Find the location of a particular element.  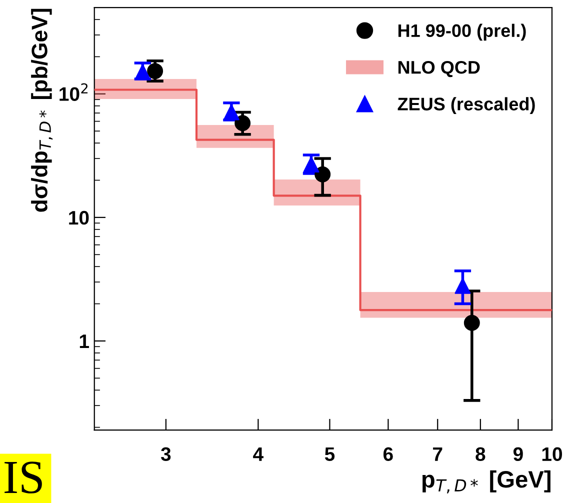

text: IS is located at coordinates (23, 478).